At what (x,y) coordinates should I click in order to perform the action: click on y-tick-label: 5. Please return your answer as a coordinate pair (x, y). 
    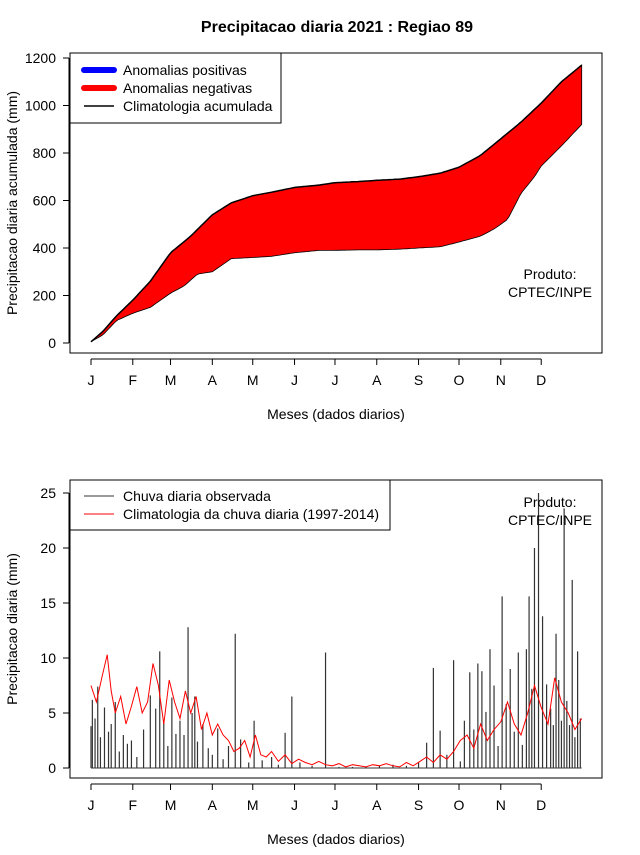
    Looking at the image, I should click on (52, 713).